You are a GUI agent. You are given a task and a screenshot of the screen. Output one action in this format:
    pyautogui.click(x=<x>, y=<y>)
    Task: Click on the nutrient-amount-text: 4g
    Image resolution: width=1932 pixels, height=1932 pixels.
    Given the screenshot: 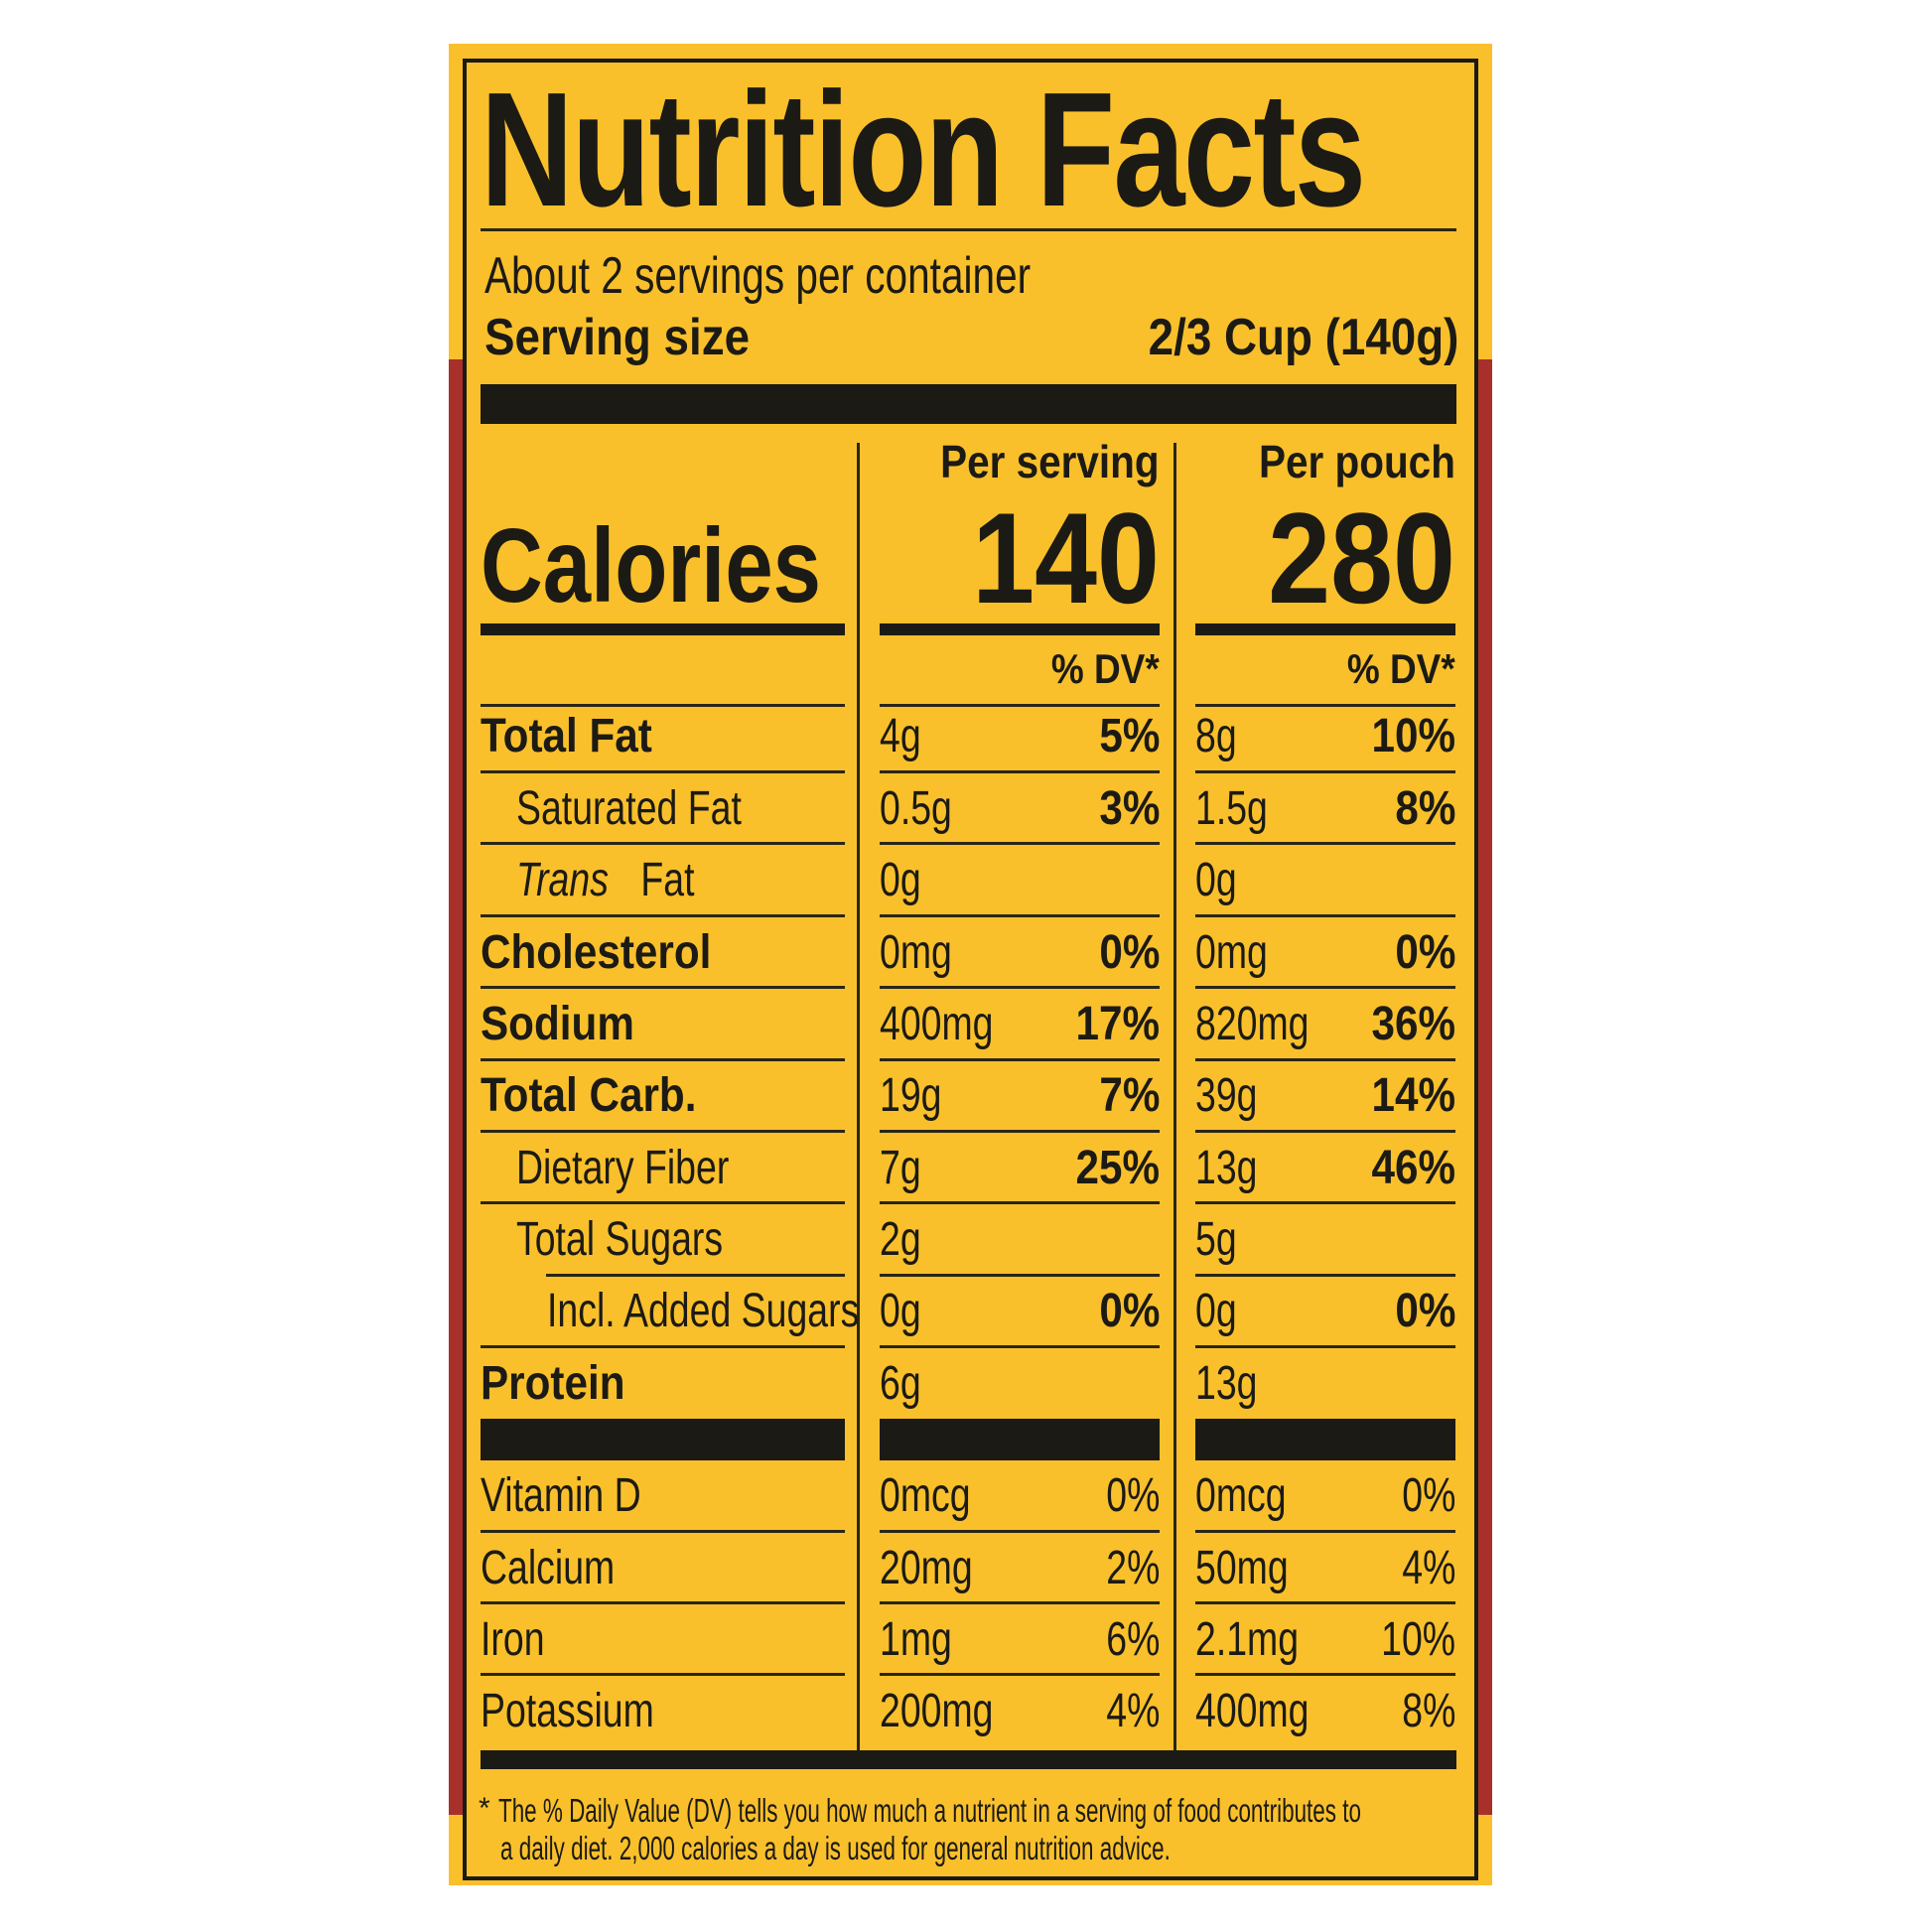 What is the action you would take?
    pyautogui.click(x=901, y=736)
    